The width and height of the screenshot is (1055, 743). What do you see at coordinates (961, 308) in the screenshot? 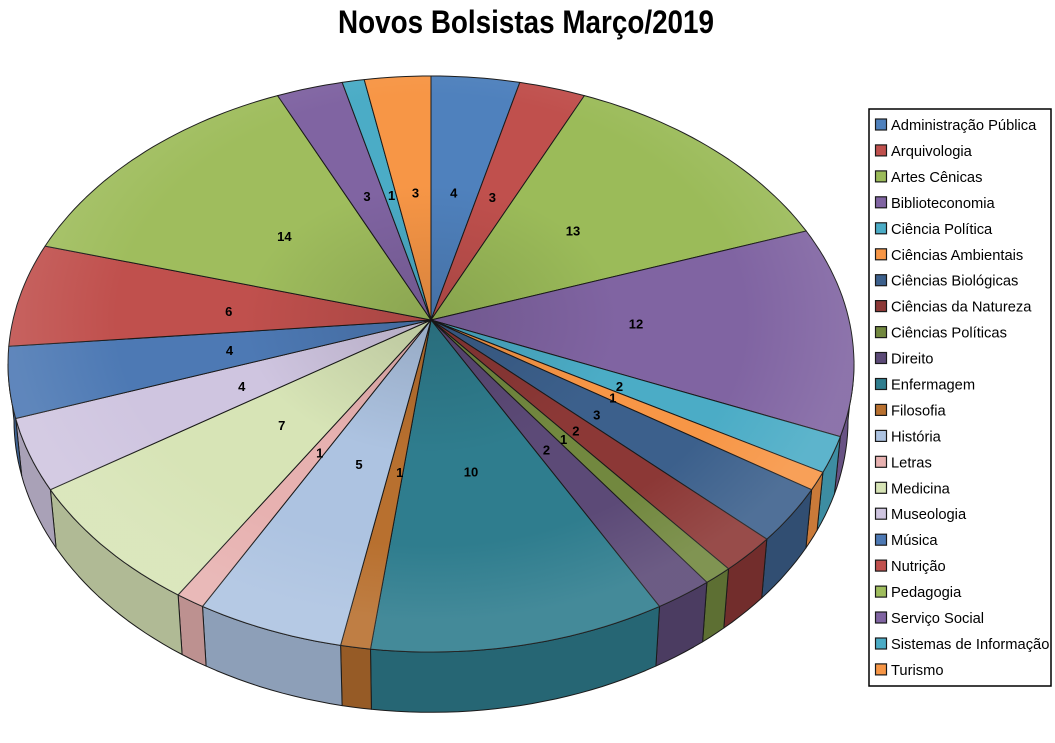
I see `svg-text: Ciências da Natureza` at bounding box center [961, 308].